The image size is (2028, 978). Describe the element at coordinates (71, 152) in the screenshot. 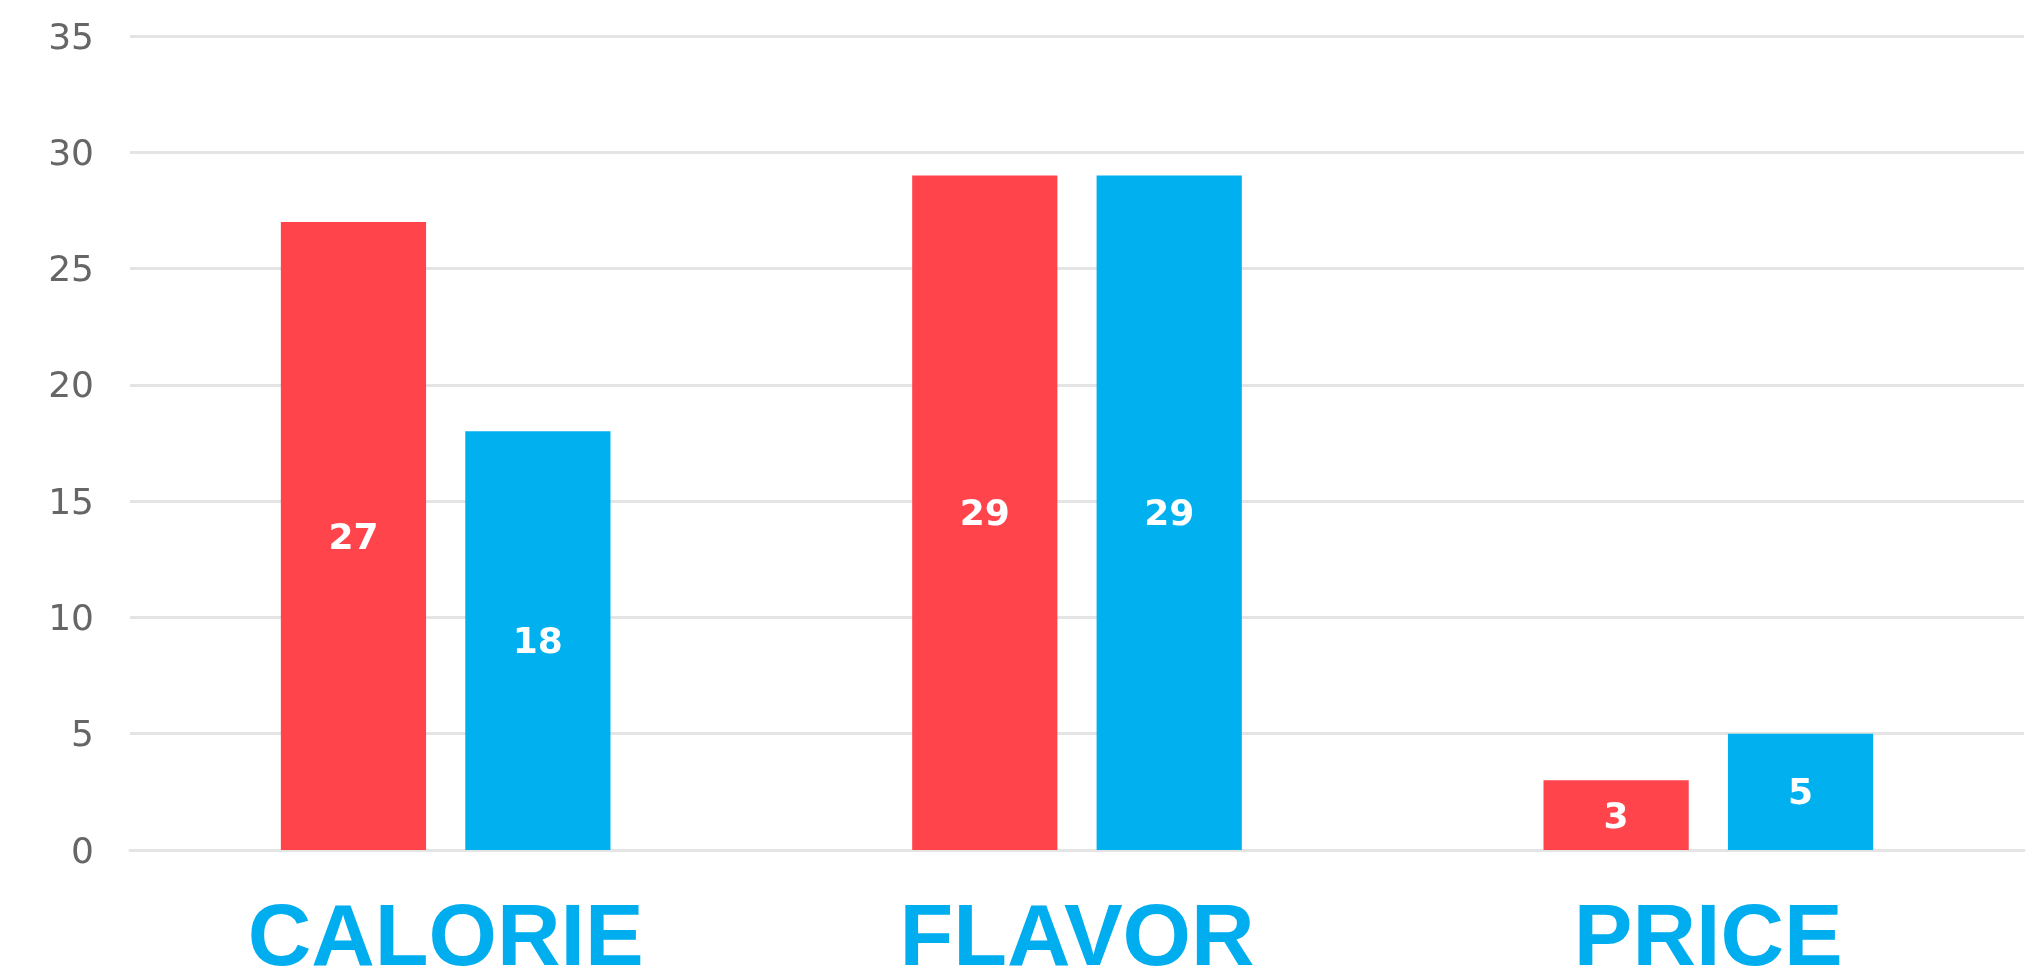

I see `y-tick-label: 30` at that location.